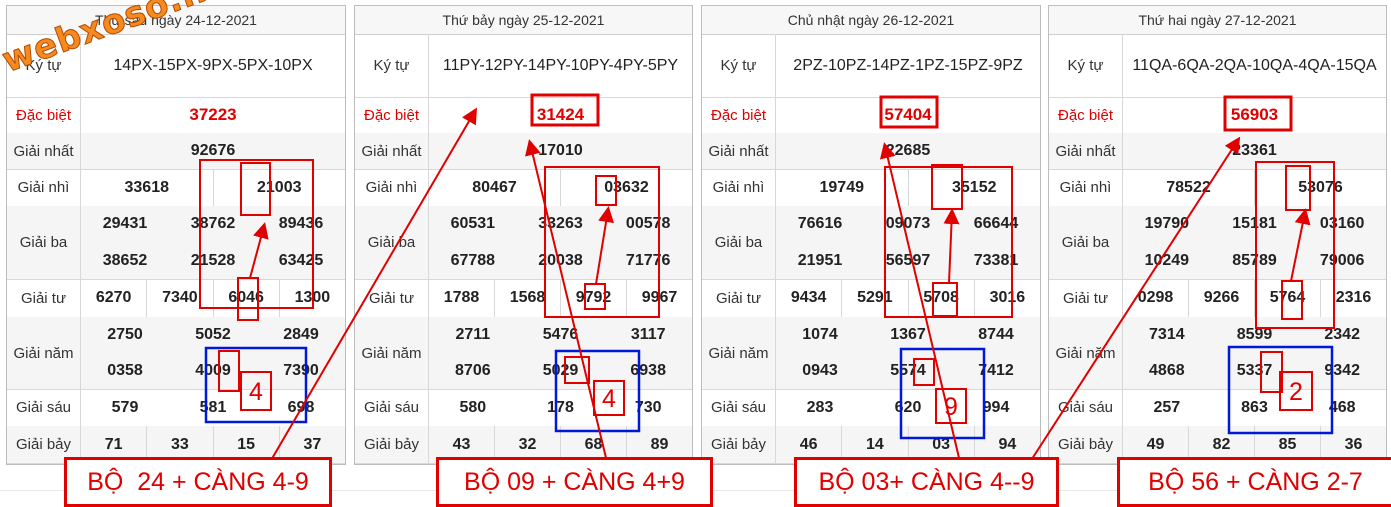  I want to click on cells-kytu: 2PZ-10PZ-14PZ-1PZ-15PZ-9PZ, so click(908, 65).